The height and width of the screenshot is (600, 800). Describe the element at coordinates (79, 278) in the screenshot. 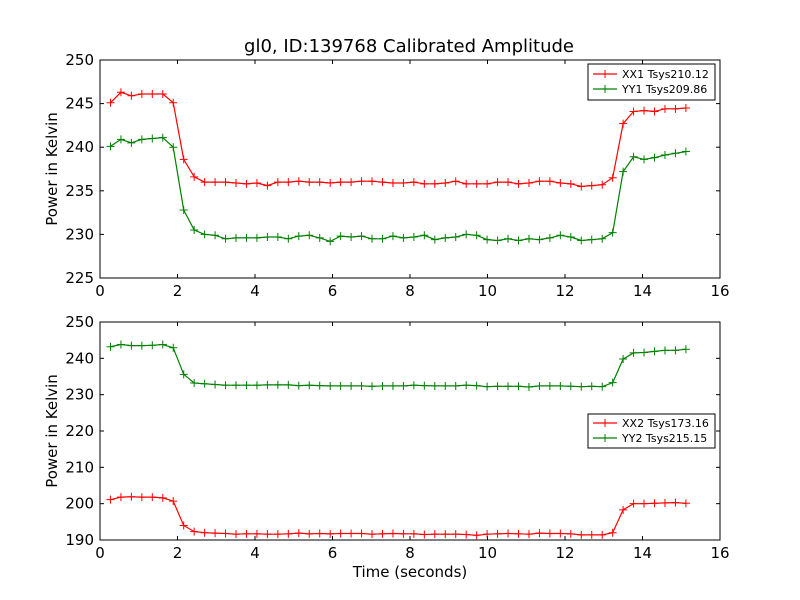

I see `top-y-tick-label-0: 225` at that location.